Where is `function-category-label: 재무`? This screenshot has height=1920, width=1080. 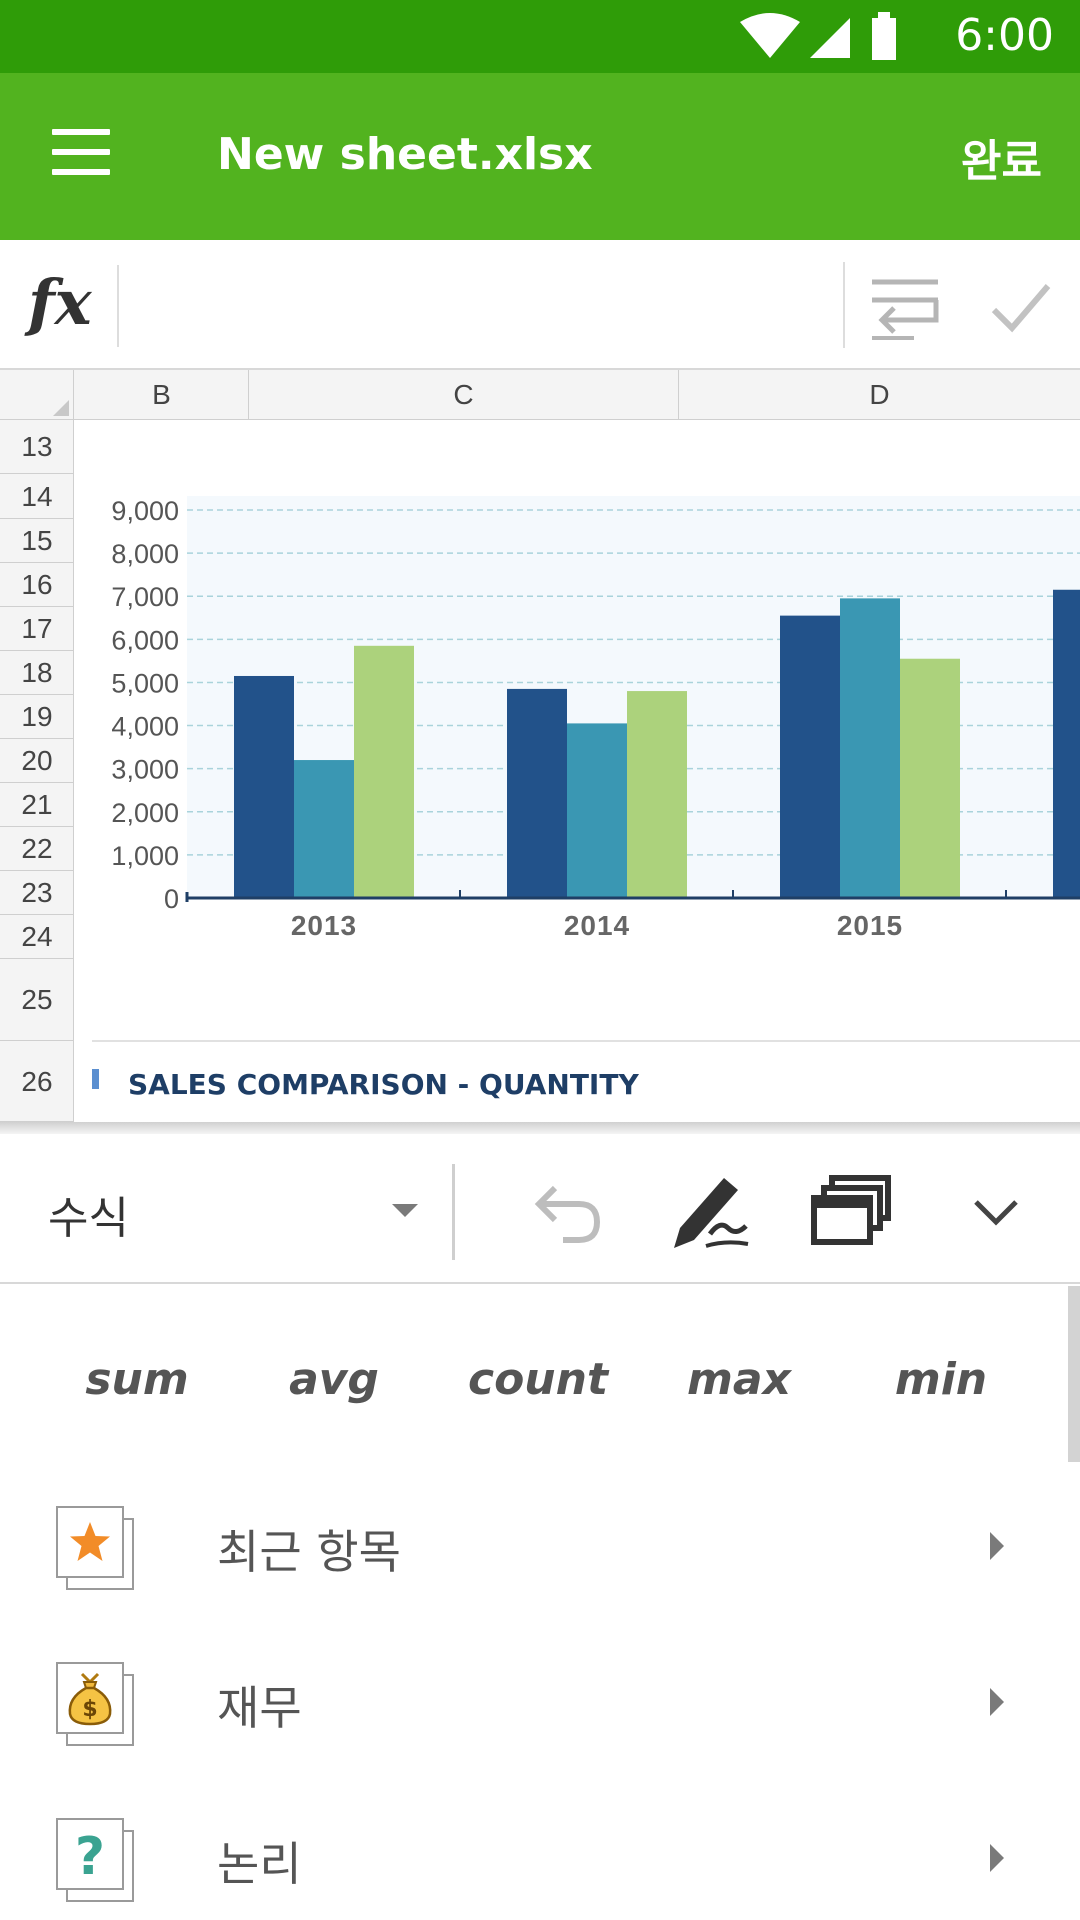
function-category-label: 재무 is located at coordinates (259, 1708).